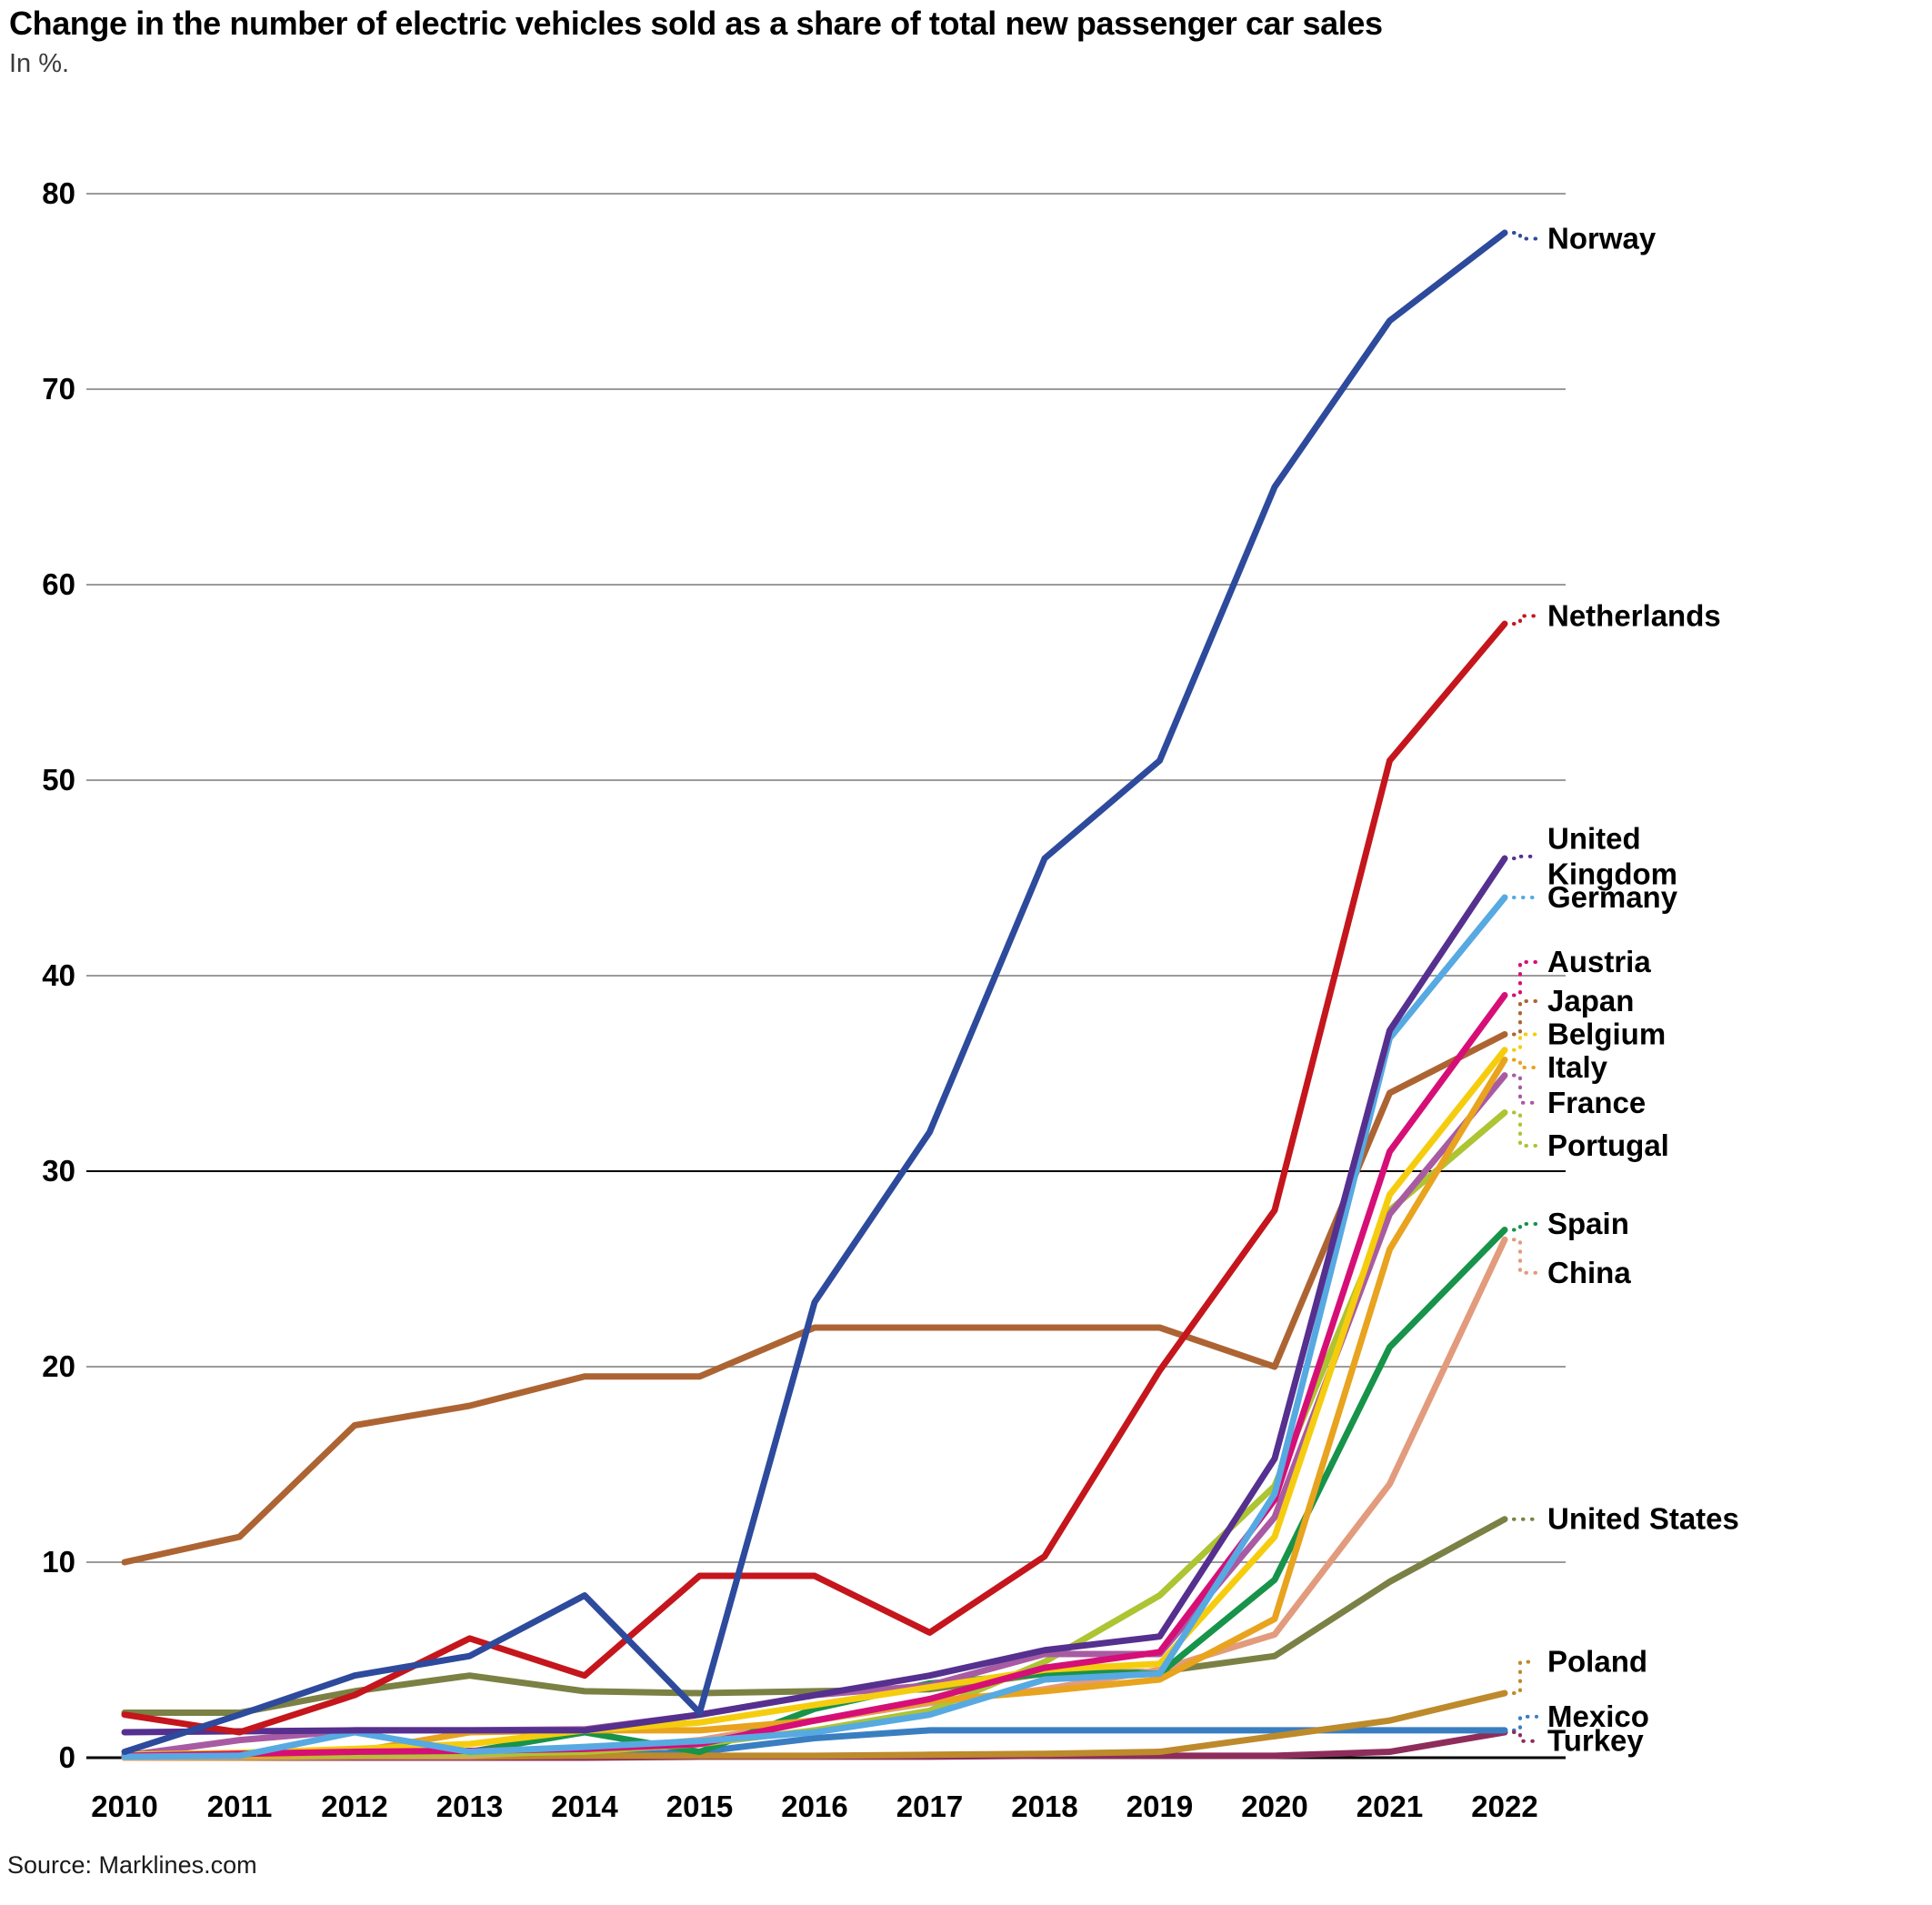 The width and height of the screenshot is (1932, 1905). Describe the element at coordinates (1643, 1519) in the screenshot. I see `series-label-united-states: United States` at that location.